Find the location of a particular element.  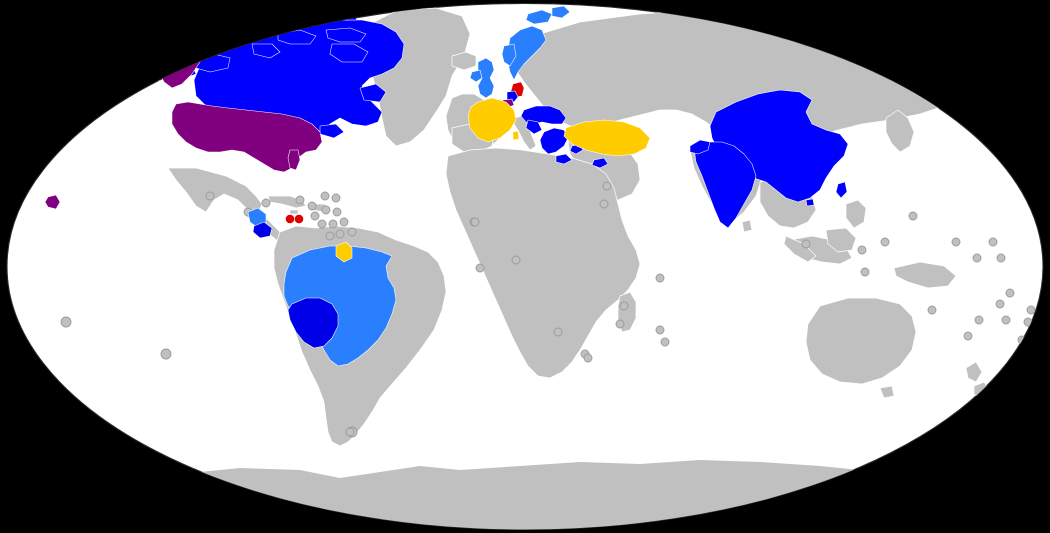

country-iceland is located at coordinates (464, 61).